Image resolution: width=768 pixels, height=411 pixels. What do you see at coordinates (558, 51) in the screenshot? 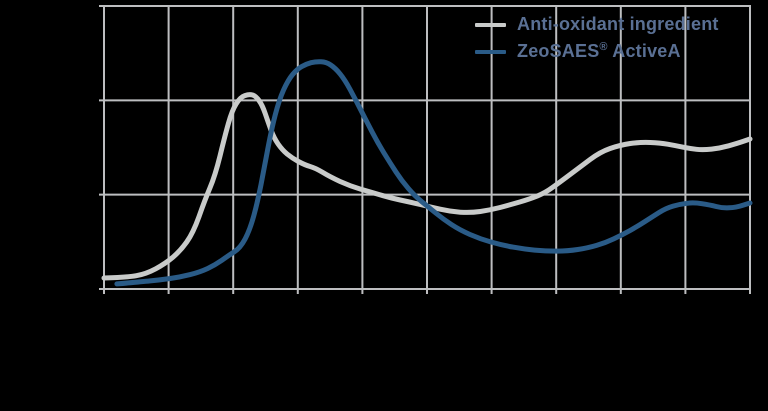
I see `legend-label-zeosaes-name: ZeoSAES` at bounding box center [558, 51].